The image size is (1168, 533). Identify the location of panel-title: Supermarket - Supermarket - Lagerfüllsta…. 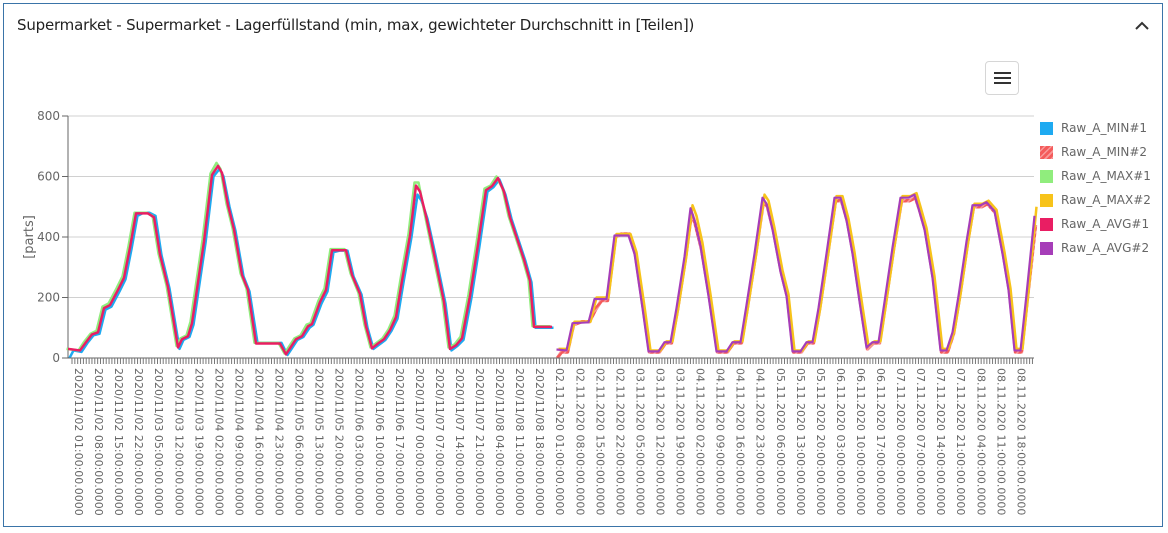
(356, 25).